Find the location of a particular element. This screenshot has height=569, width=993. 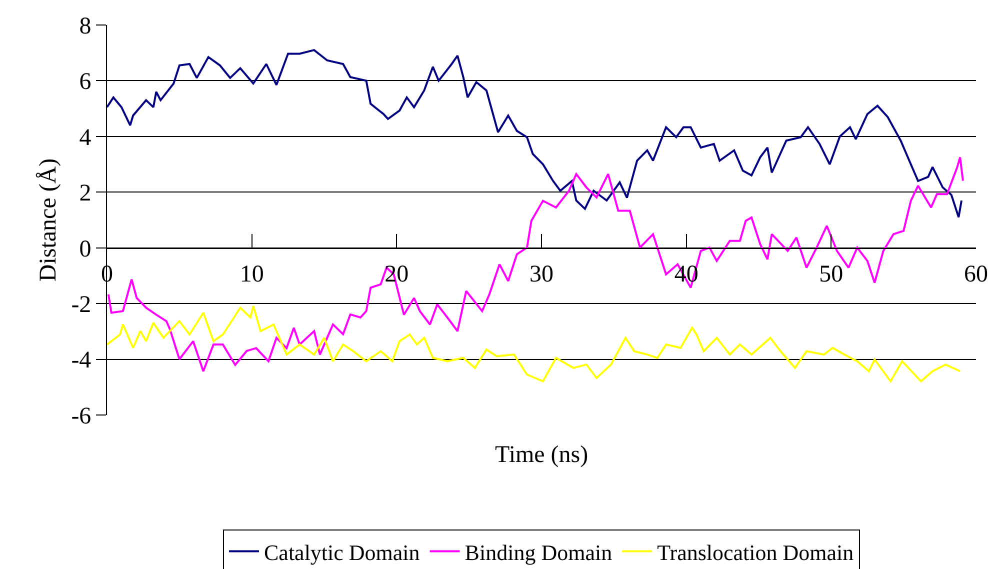

x-tick-label: 10 is located at coordinates (252, 275).